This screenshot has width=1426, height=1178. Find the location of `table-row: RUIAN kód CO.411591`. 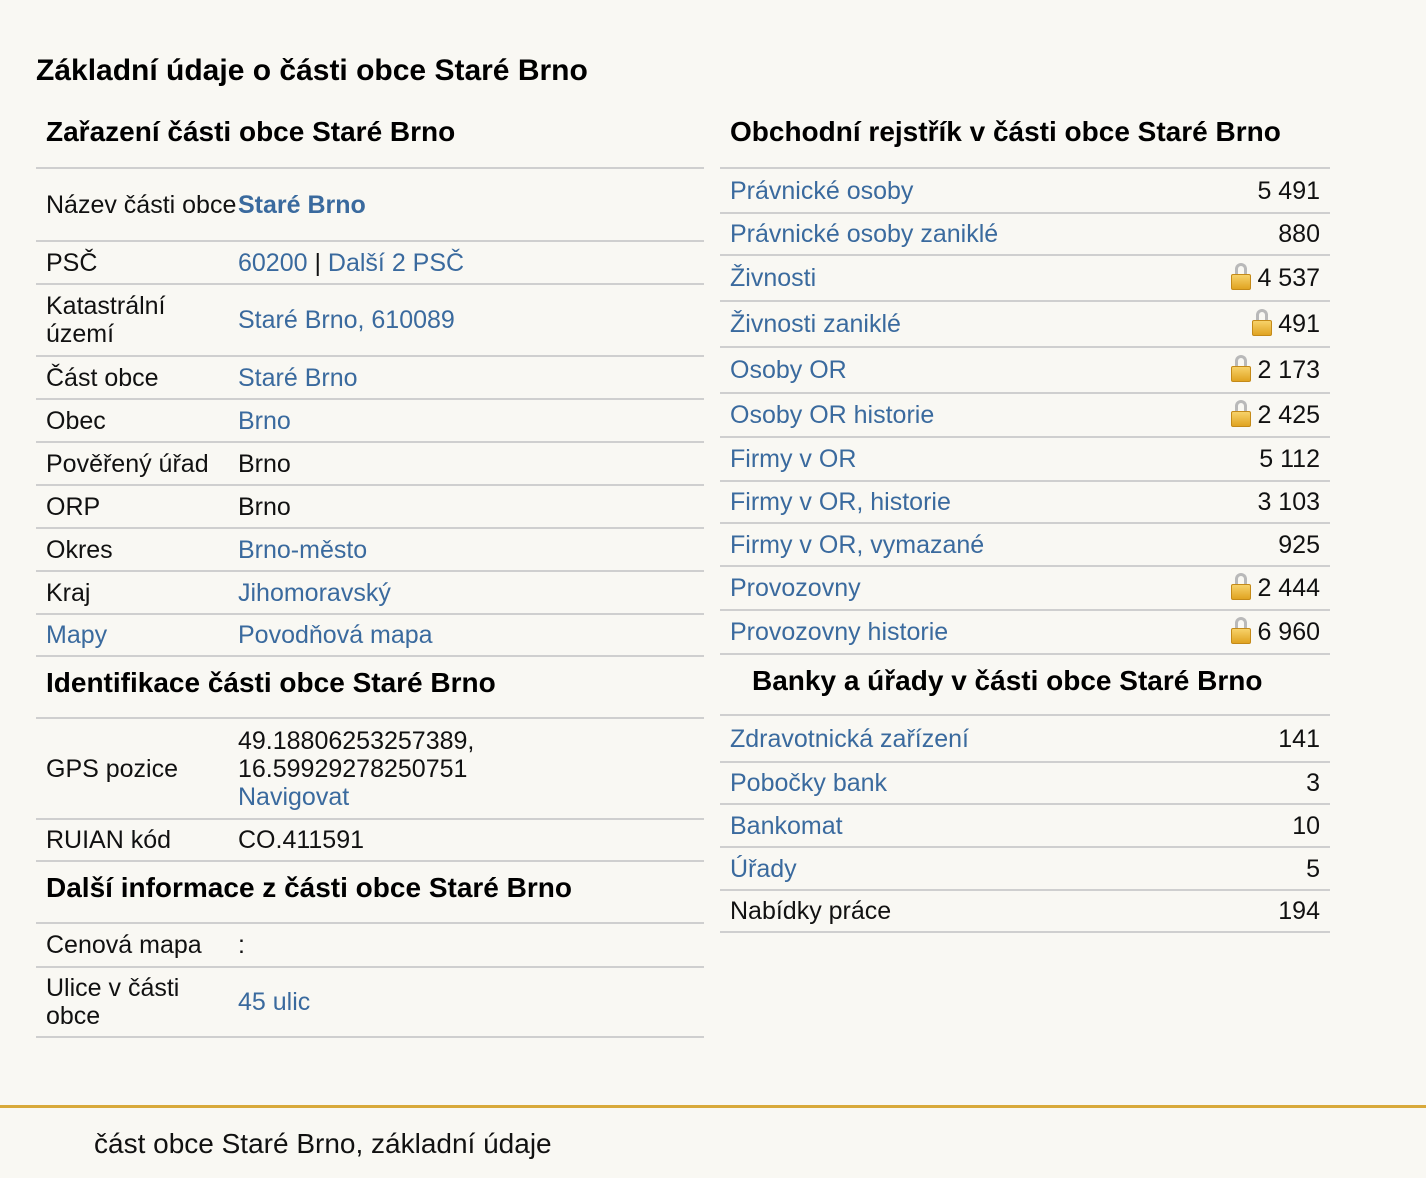

table-row: RUIAN kód CO.411591 is located at coordinates (370, 839).